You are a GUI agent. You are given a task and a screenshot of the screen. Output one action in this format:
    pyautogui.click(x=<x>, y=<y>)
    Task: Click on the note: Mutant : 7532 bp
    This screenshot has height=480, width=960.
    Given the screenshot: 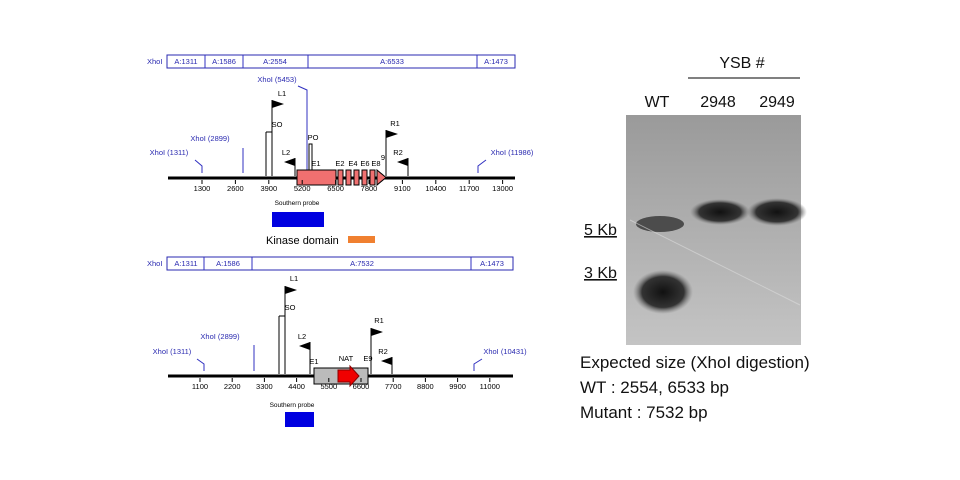 What is the action you would take?
    pyautogui.click(x=644, y=412)
    